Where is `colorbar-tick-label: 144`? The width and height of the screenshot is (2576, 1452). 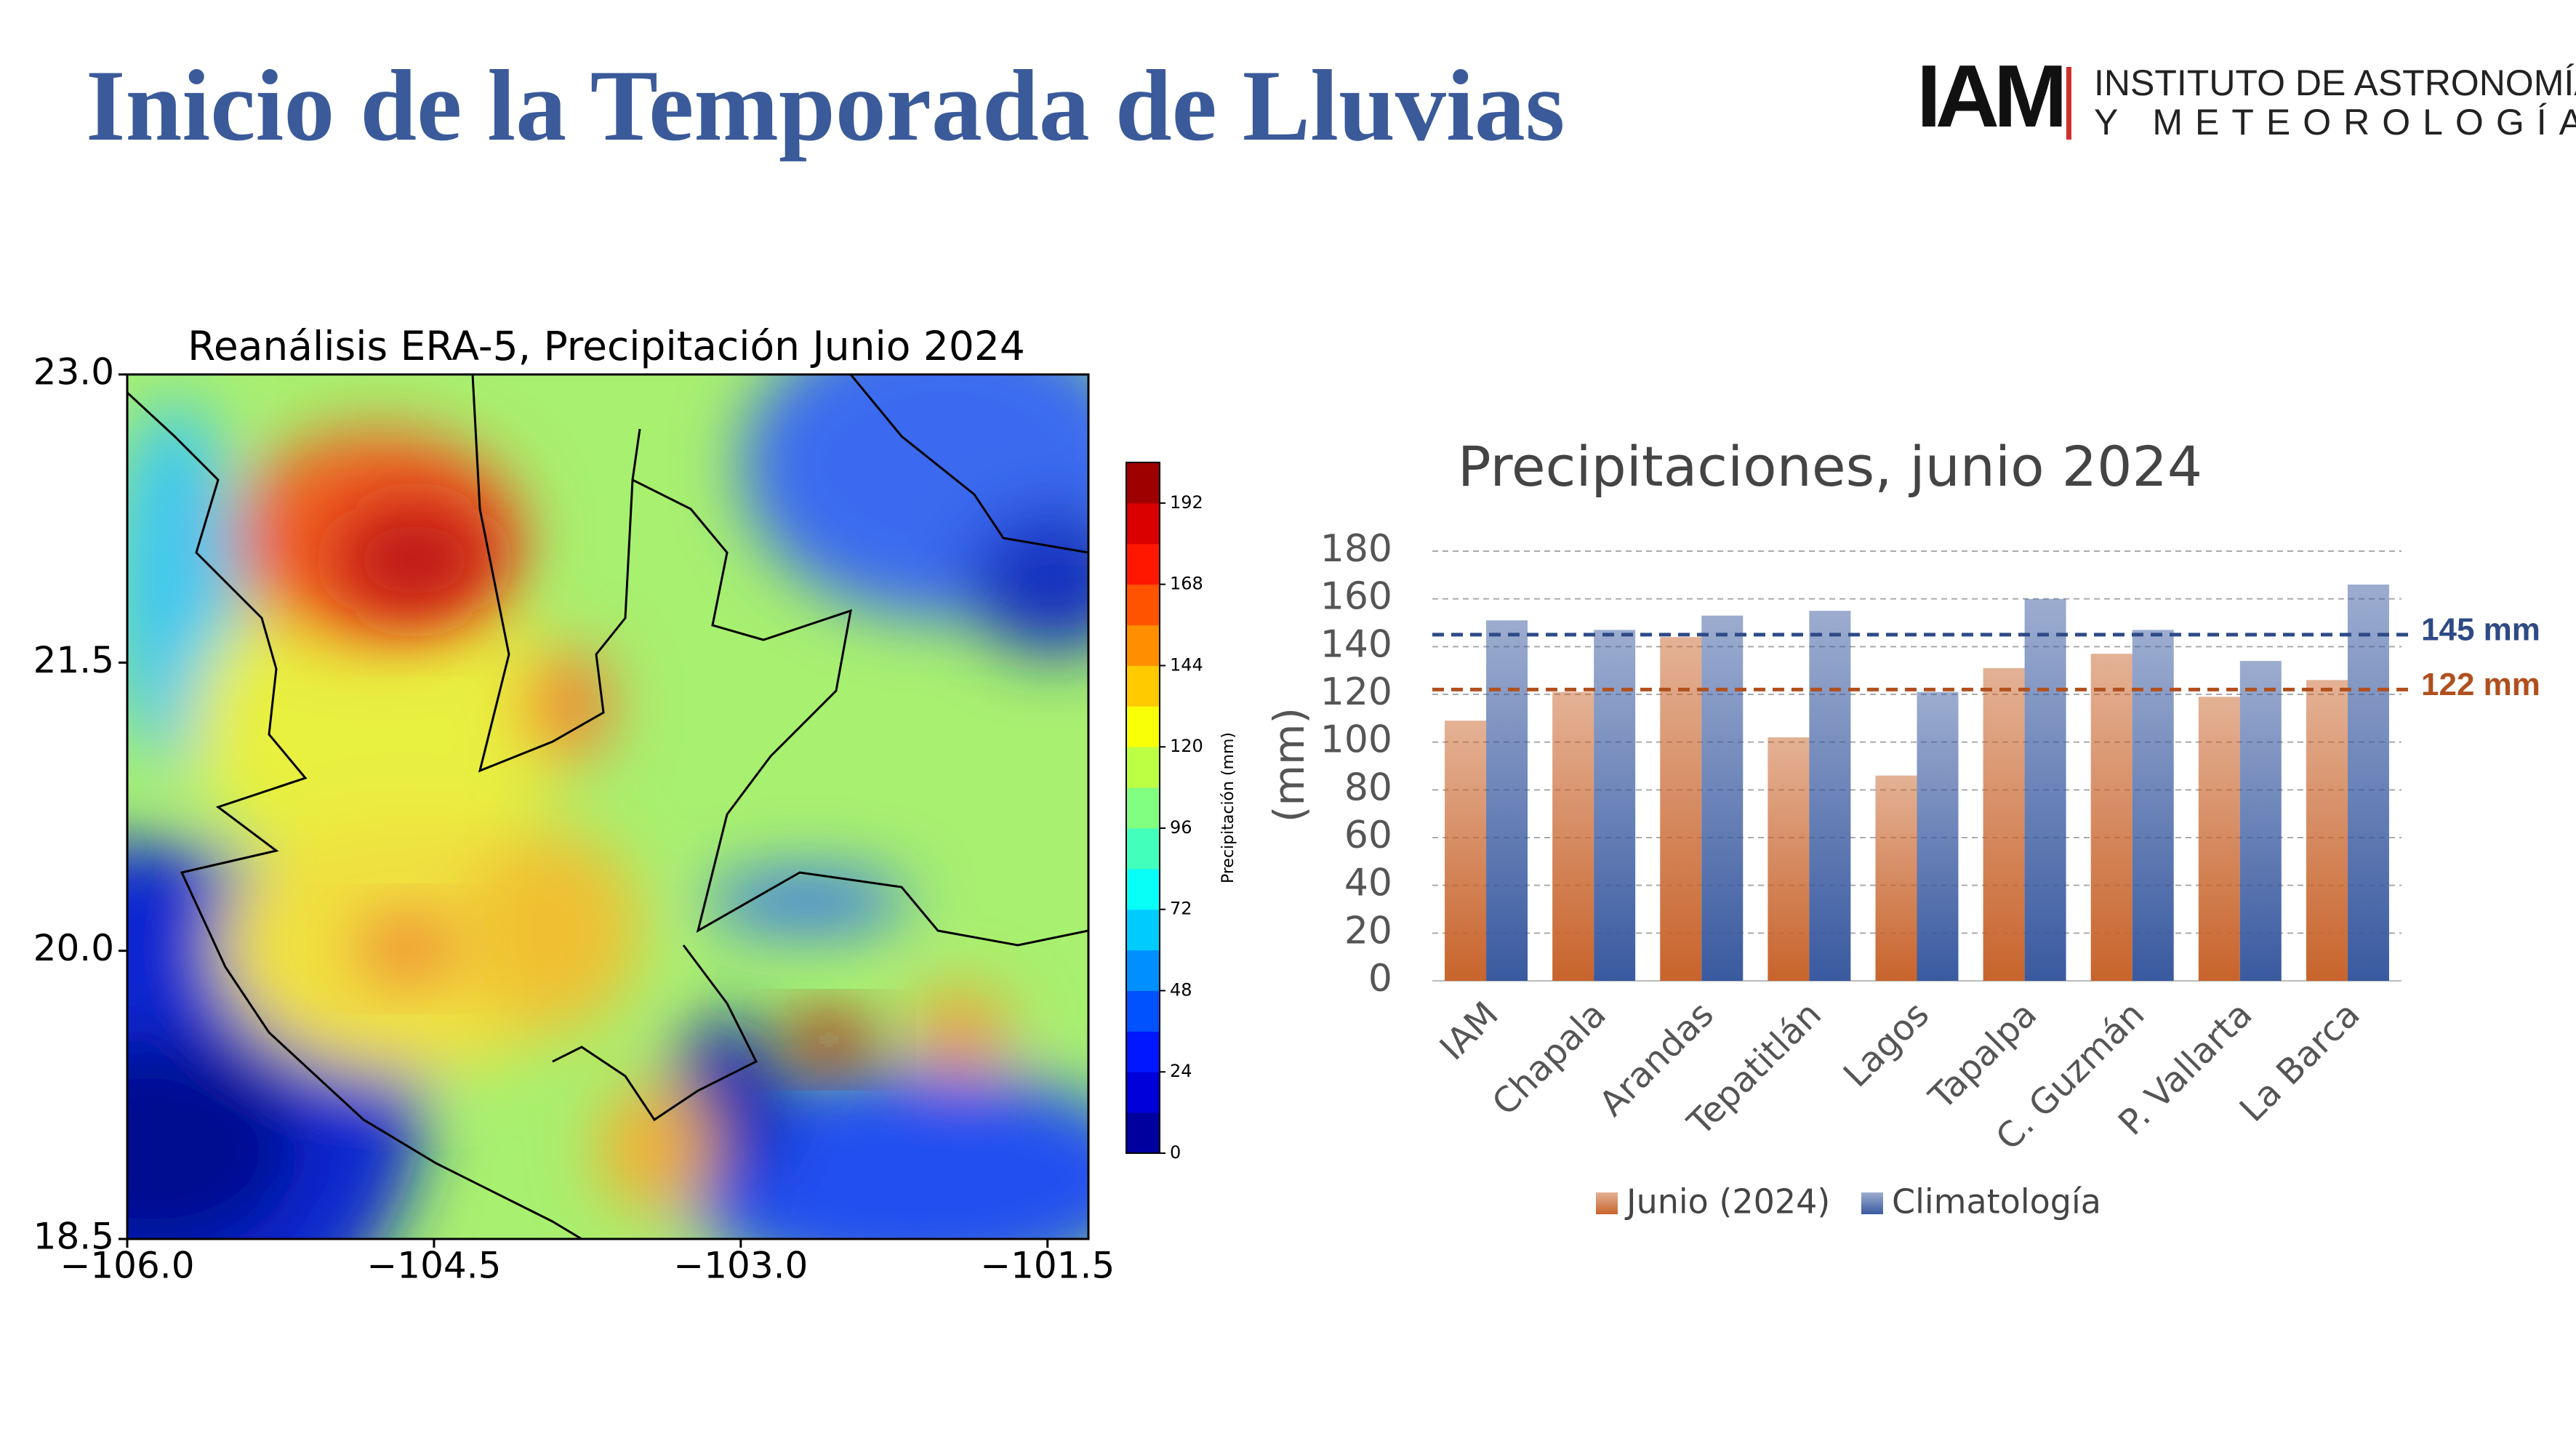 colorbar-tick-label: 144 is located at coordinates (1186, 664).